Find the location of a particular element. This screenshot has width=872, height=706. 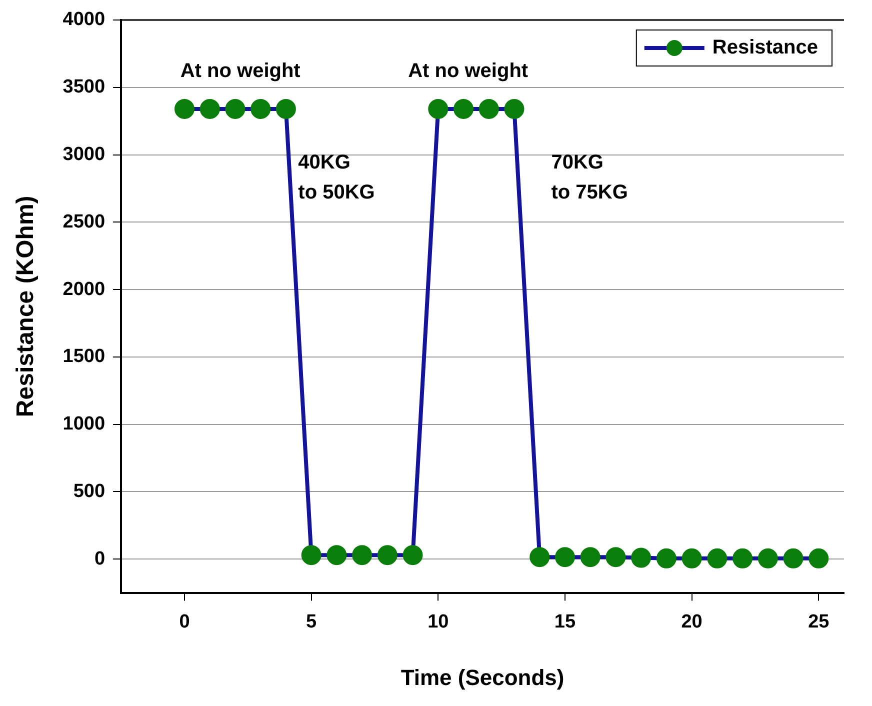

y-tick-label: 0 is located at coordinates (100, 559).